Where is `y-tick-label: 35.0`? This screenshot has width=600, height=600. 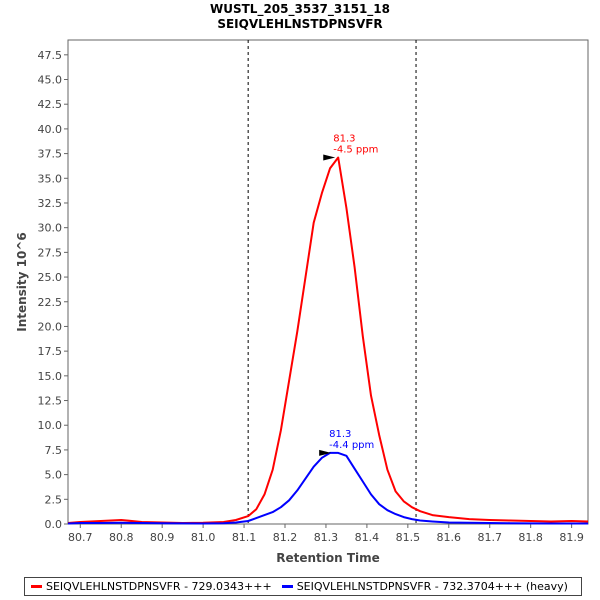
y-tick-label: 35.0 is located at coordinates (50, 178).